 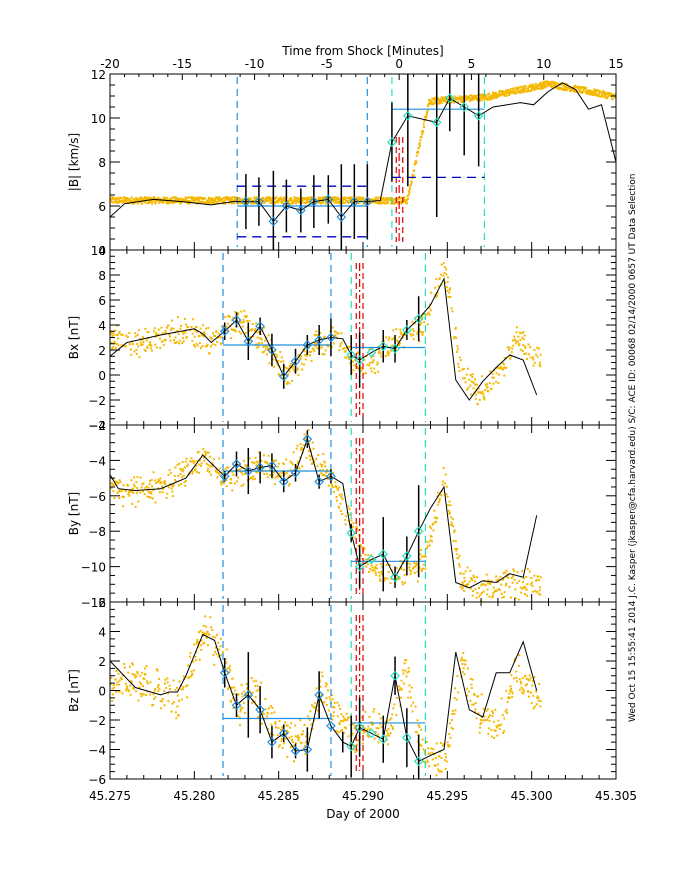 I want to click on averaged-data-line, so click(x=324, y=339).